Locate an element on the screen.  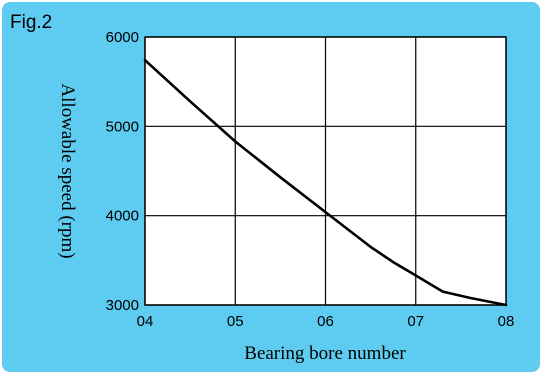
figure-label: Fig.2 is located at coordinates (31, 22).